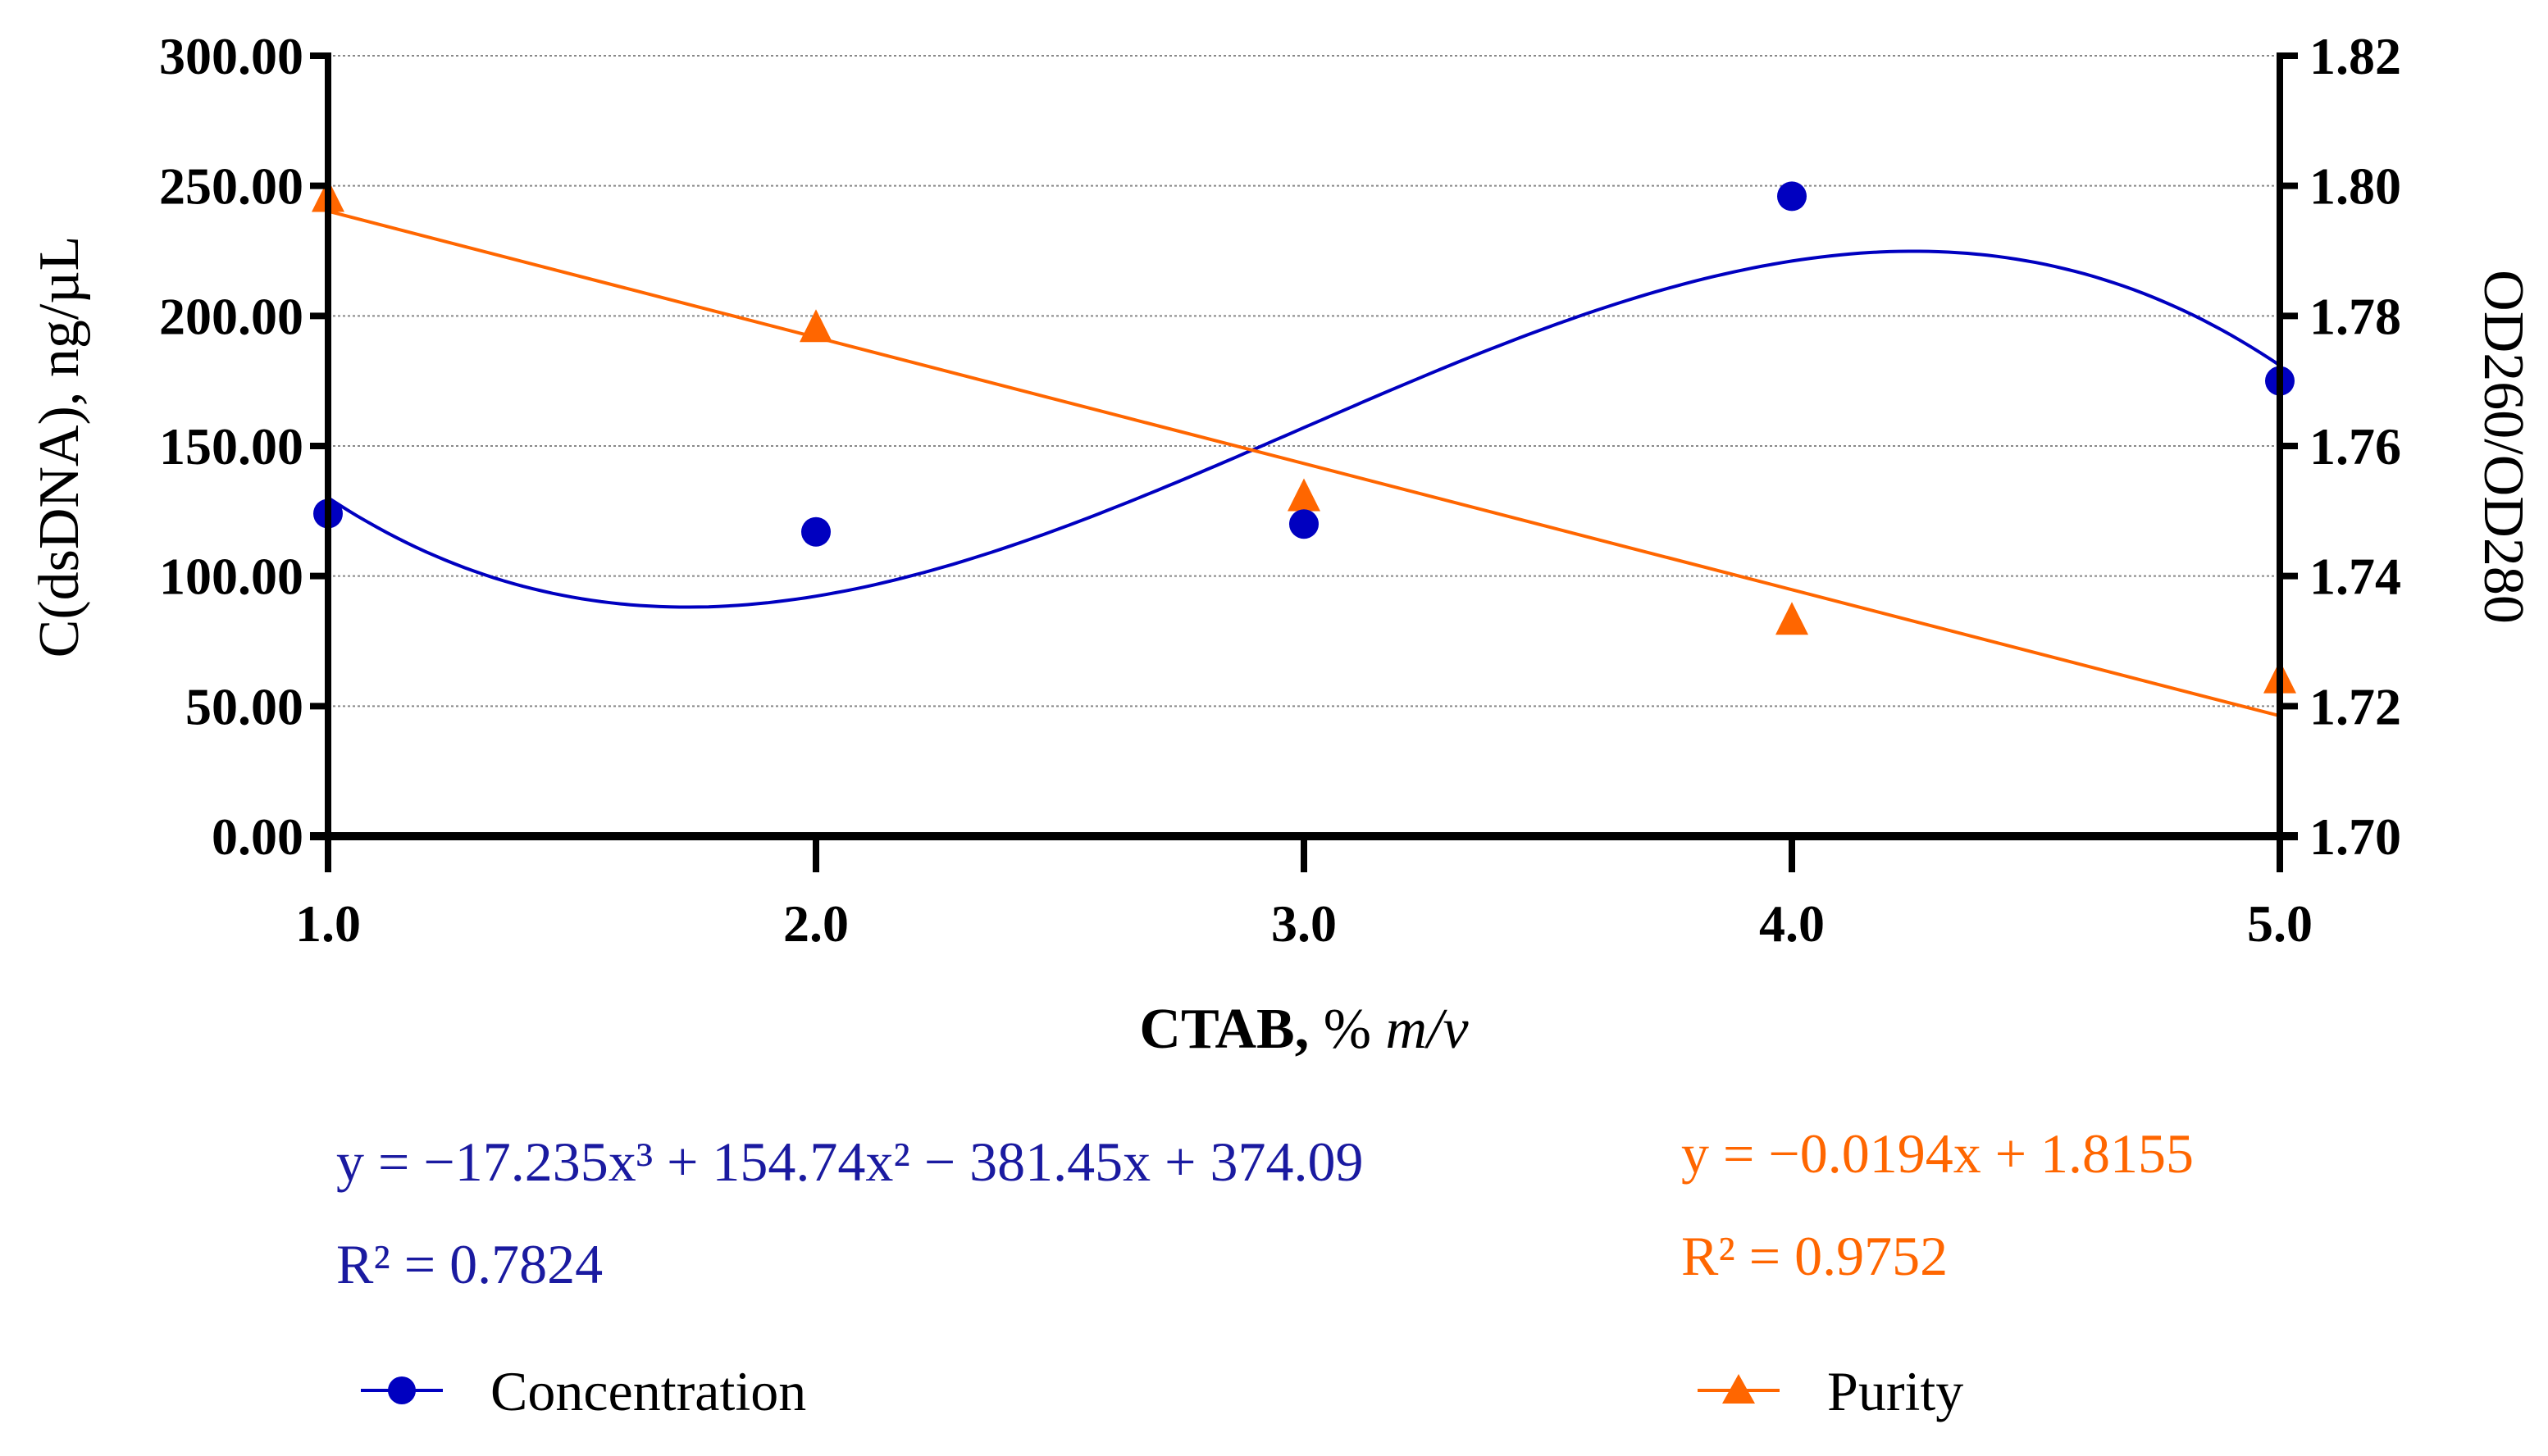 This screenshot has height=1456, width=2548. I want to click on y-axis-label-right: OD260/OD280, so click(2504, 447).